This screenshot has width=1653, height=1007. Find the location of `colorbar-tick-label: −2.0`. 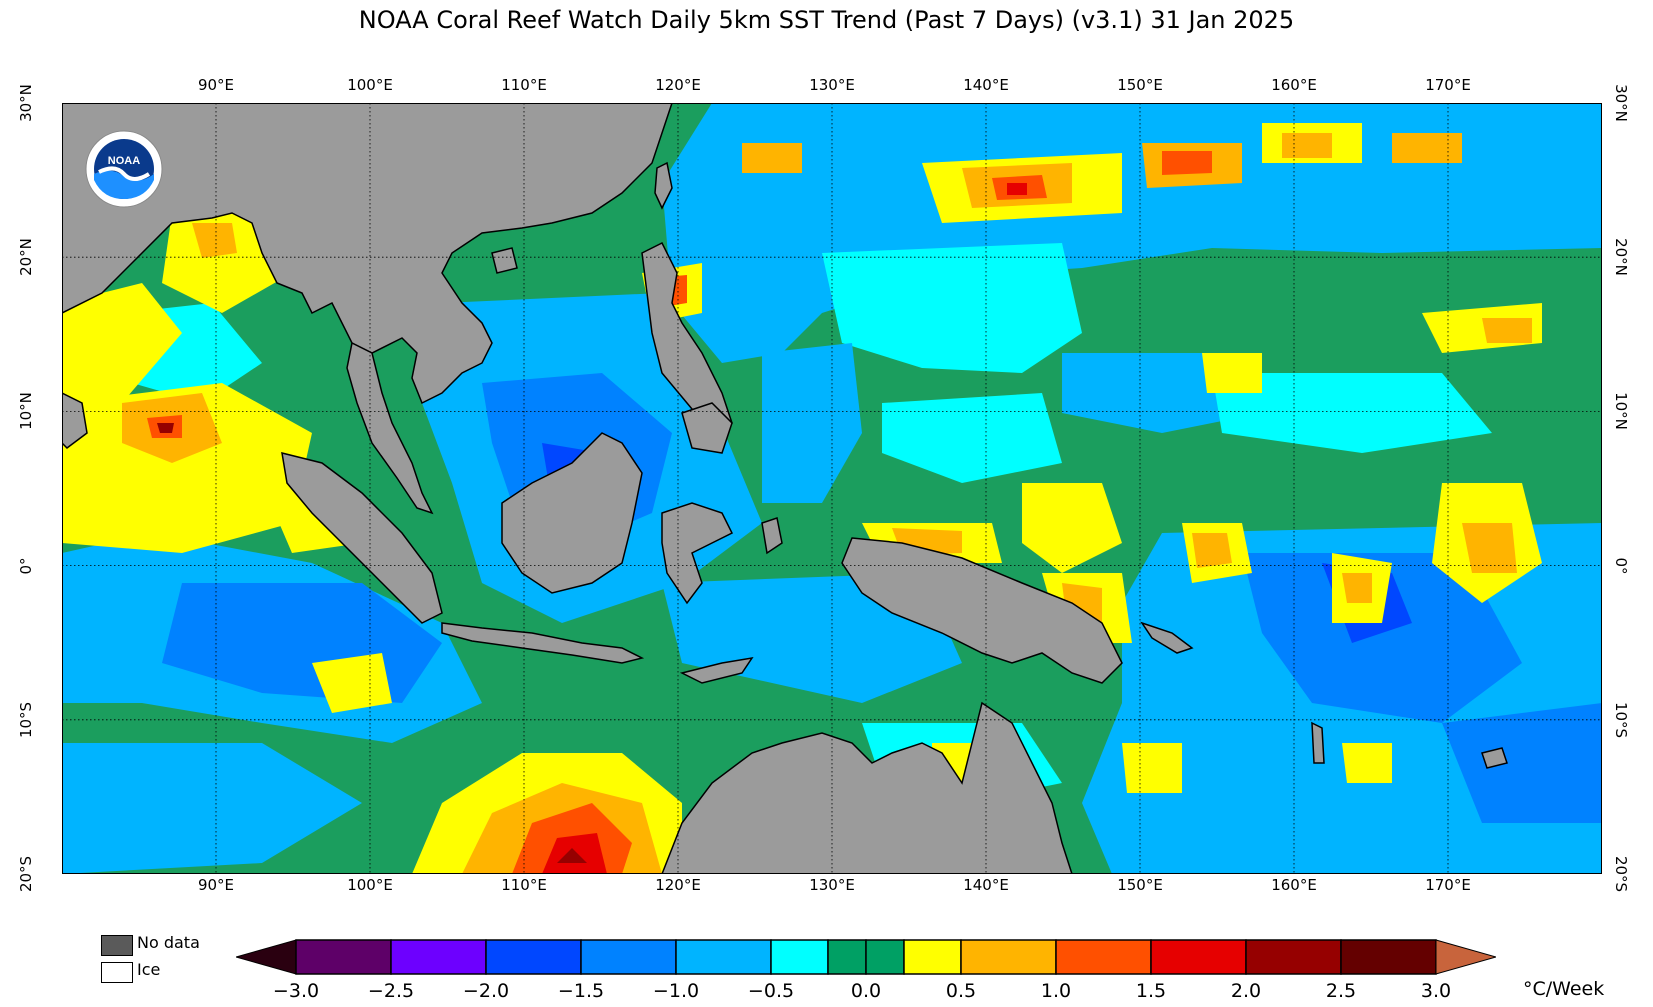

colorbar-tick-label: −2.0 is located at coordinates (486, 991).